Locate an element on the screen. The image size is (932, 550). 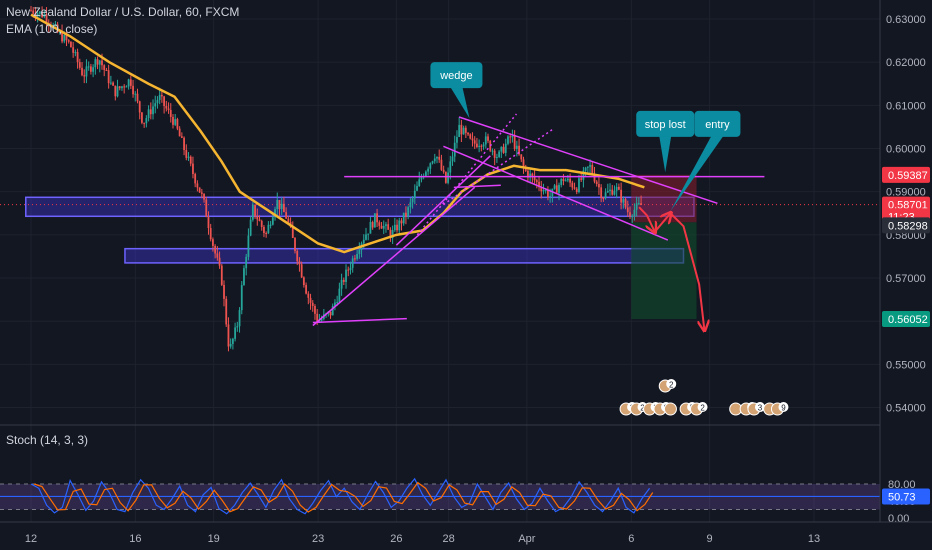
time-tick-label: 6 is located at coordinates (631, 539).